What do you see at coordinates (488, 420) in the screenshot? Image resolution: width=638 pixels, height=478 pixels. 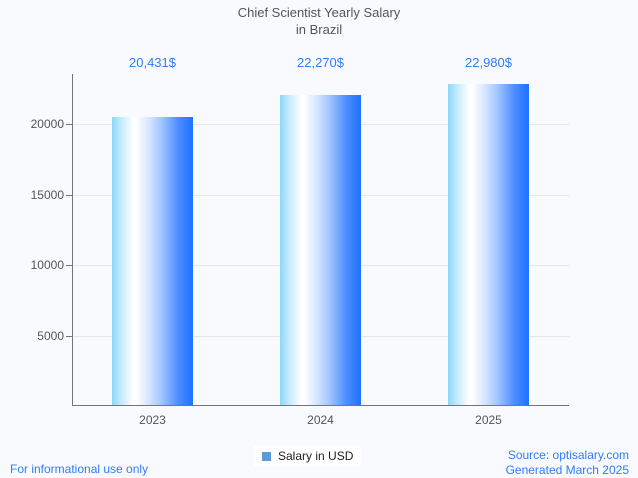 I see `x-tick-label-2025: 2025` at bounding box center [488, 420].